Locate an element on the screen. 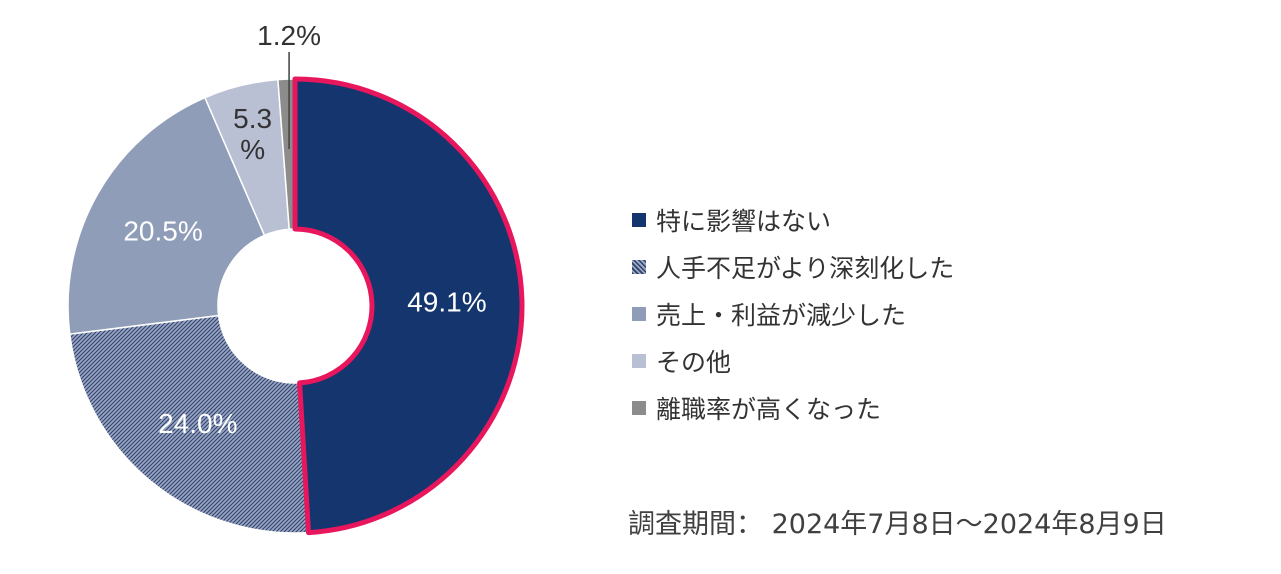 Image resolution: width=1281 pixels, height=574 pixels. data-label: 49.1% is located at coordinates (446, 301).